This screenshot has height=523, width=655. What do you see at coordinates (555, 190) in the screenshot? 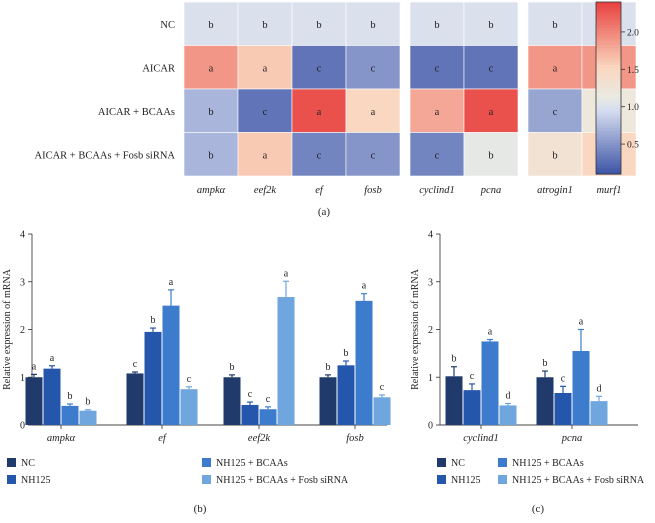
I see `heatmap-column-label: atrogin1` at bounding box center [555, 190].